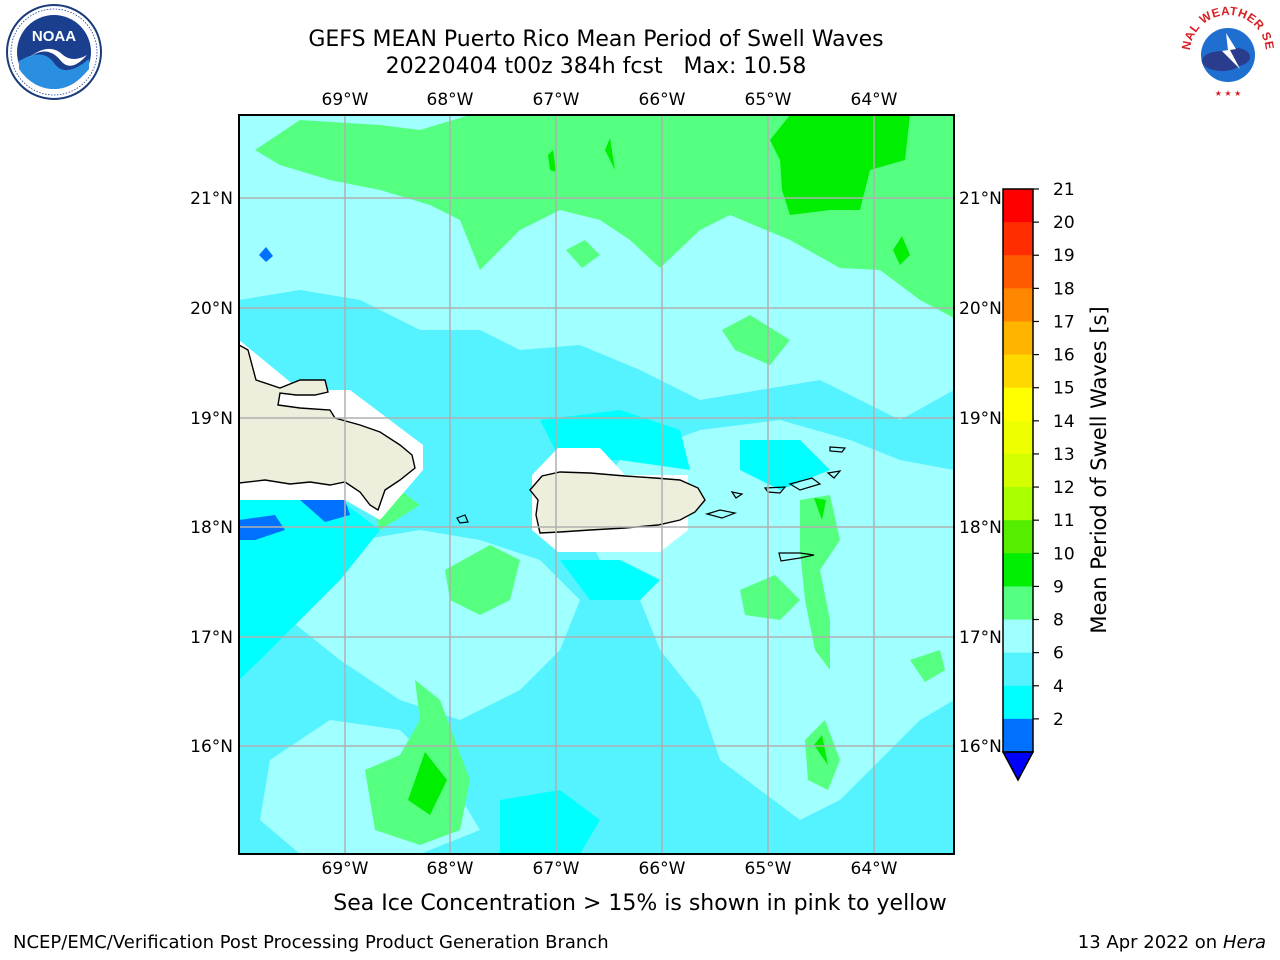 The height and width of the screenshot is (960, 1280). What do you see at coordinates (1064, 322) in the screenshot?
I see `colorbar-tick-label: 17` at bounding box center [1064, 322].